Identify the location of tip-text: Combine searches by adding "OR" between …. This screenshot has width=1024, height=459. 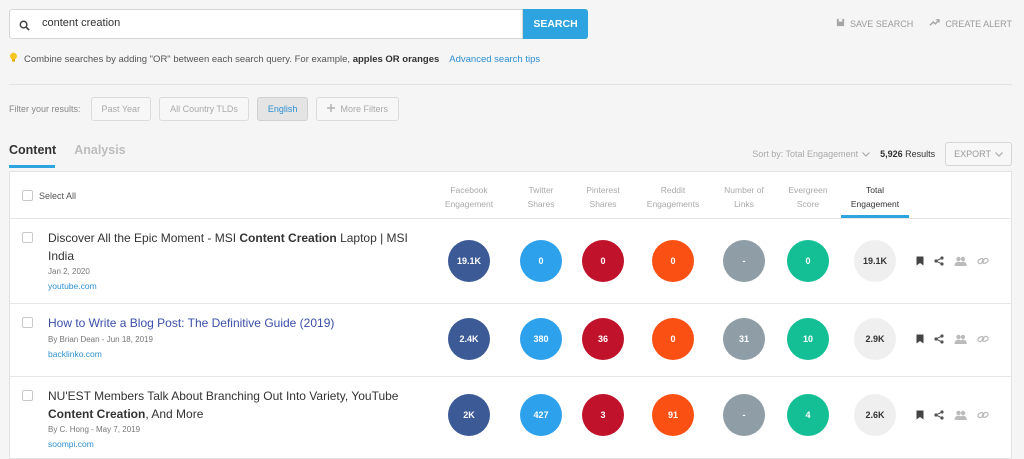
(232, 59).